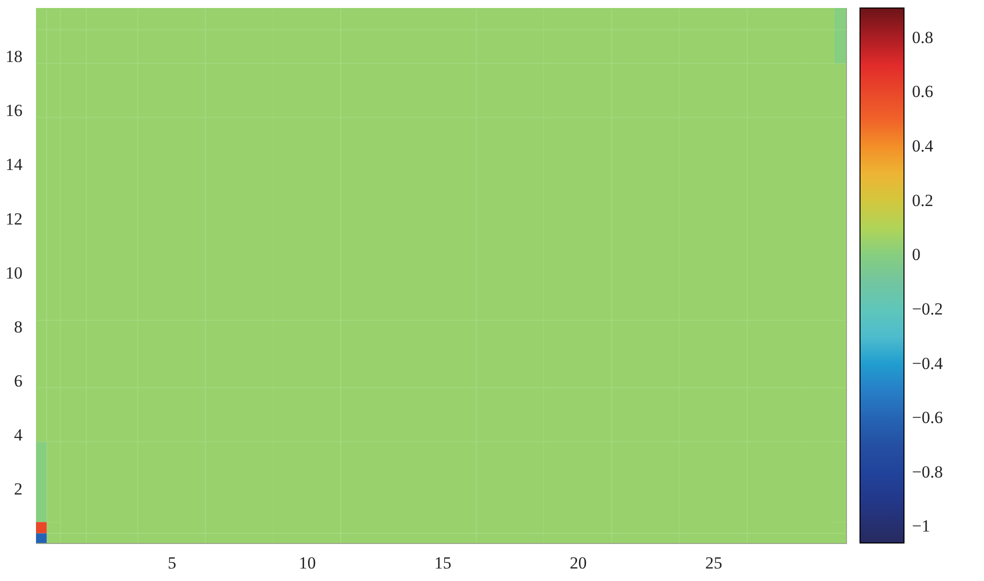 This screenshot has width=984, height=581. I want to click on color-bar-label: 0.2, so click(923, 200).